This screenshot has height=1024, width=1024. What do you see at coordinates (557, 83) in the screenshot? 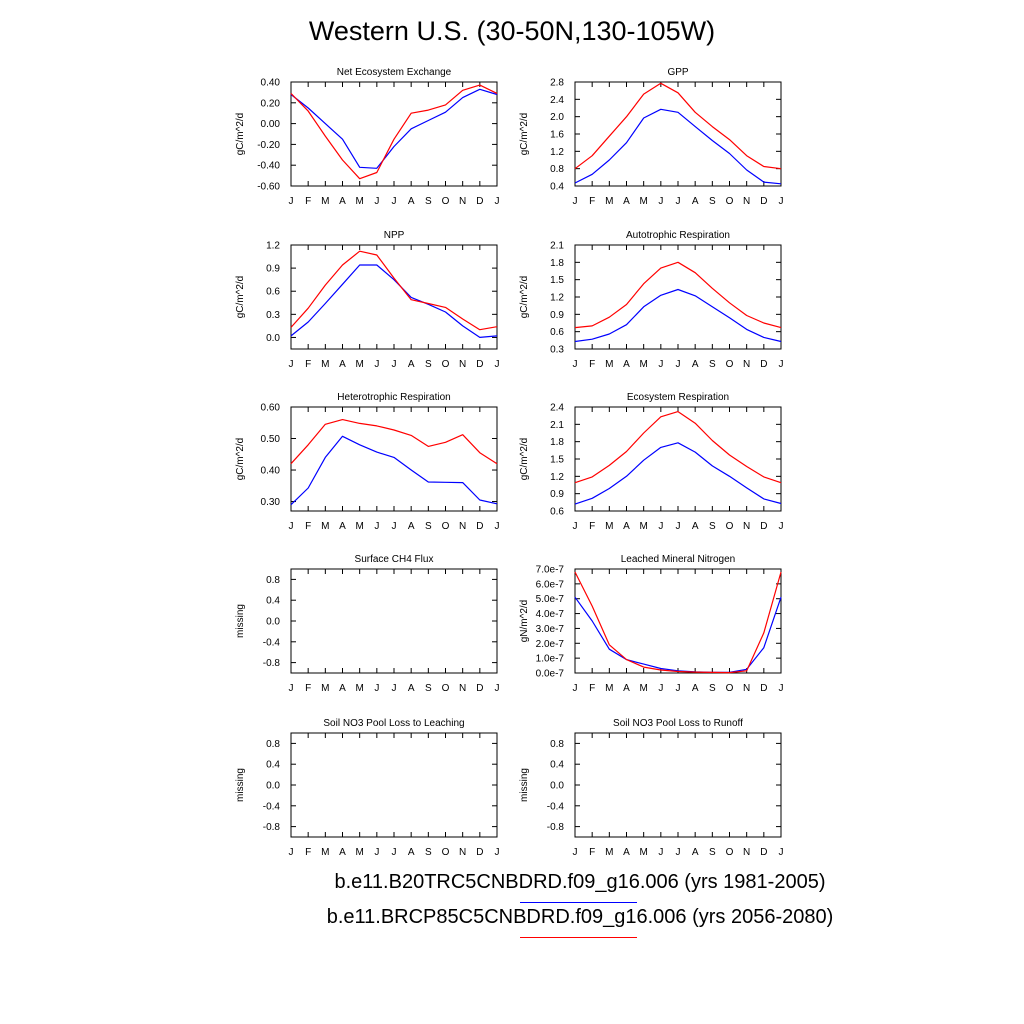
I see `y-tick-label: 2.8` at bounding box center [557, 83].